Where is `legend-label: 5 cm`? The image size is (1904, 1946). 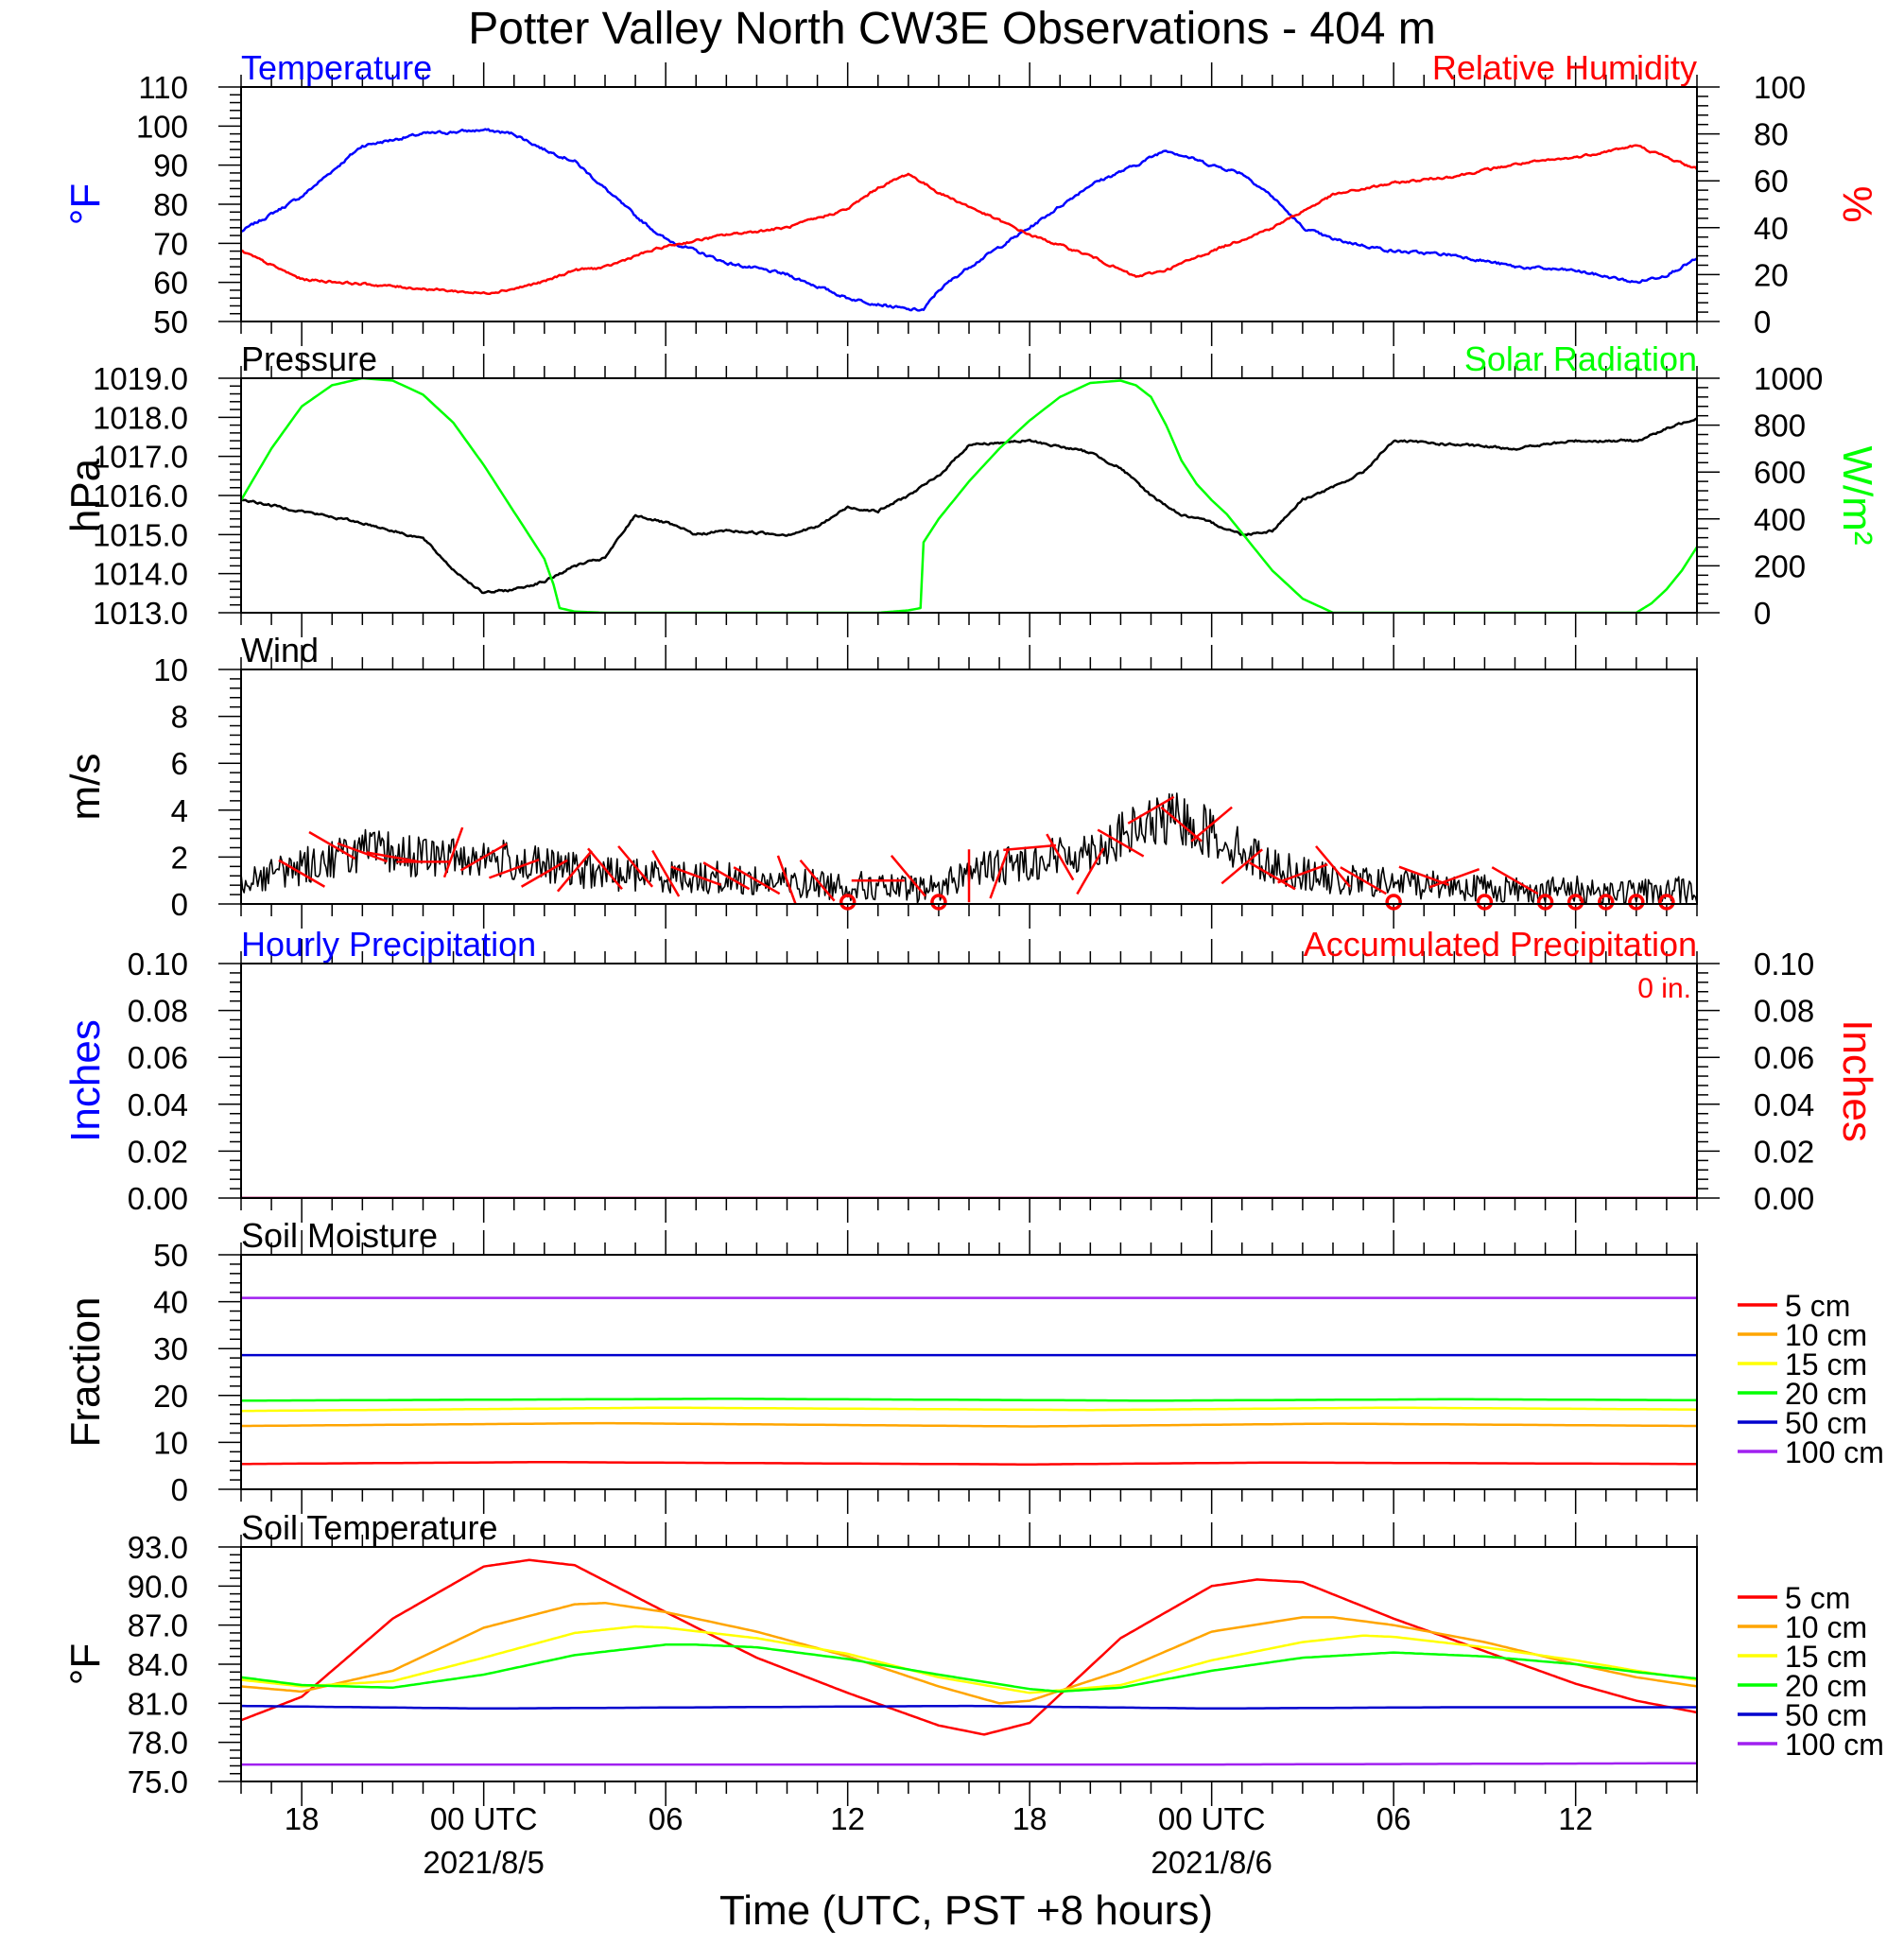 legend-label: 5 cm is located at coordinates (1818, 1598).